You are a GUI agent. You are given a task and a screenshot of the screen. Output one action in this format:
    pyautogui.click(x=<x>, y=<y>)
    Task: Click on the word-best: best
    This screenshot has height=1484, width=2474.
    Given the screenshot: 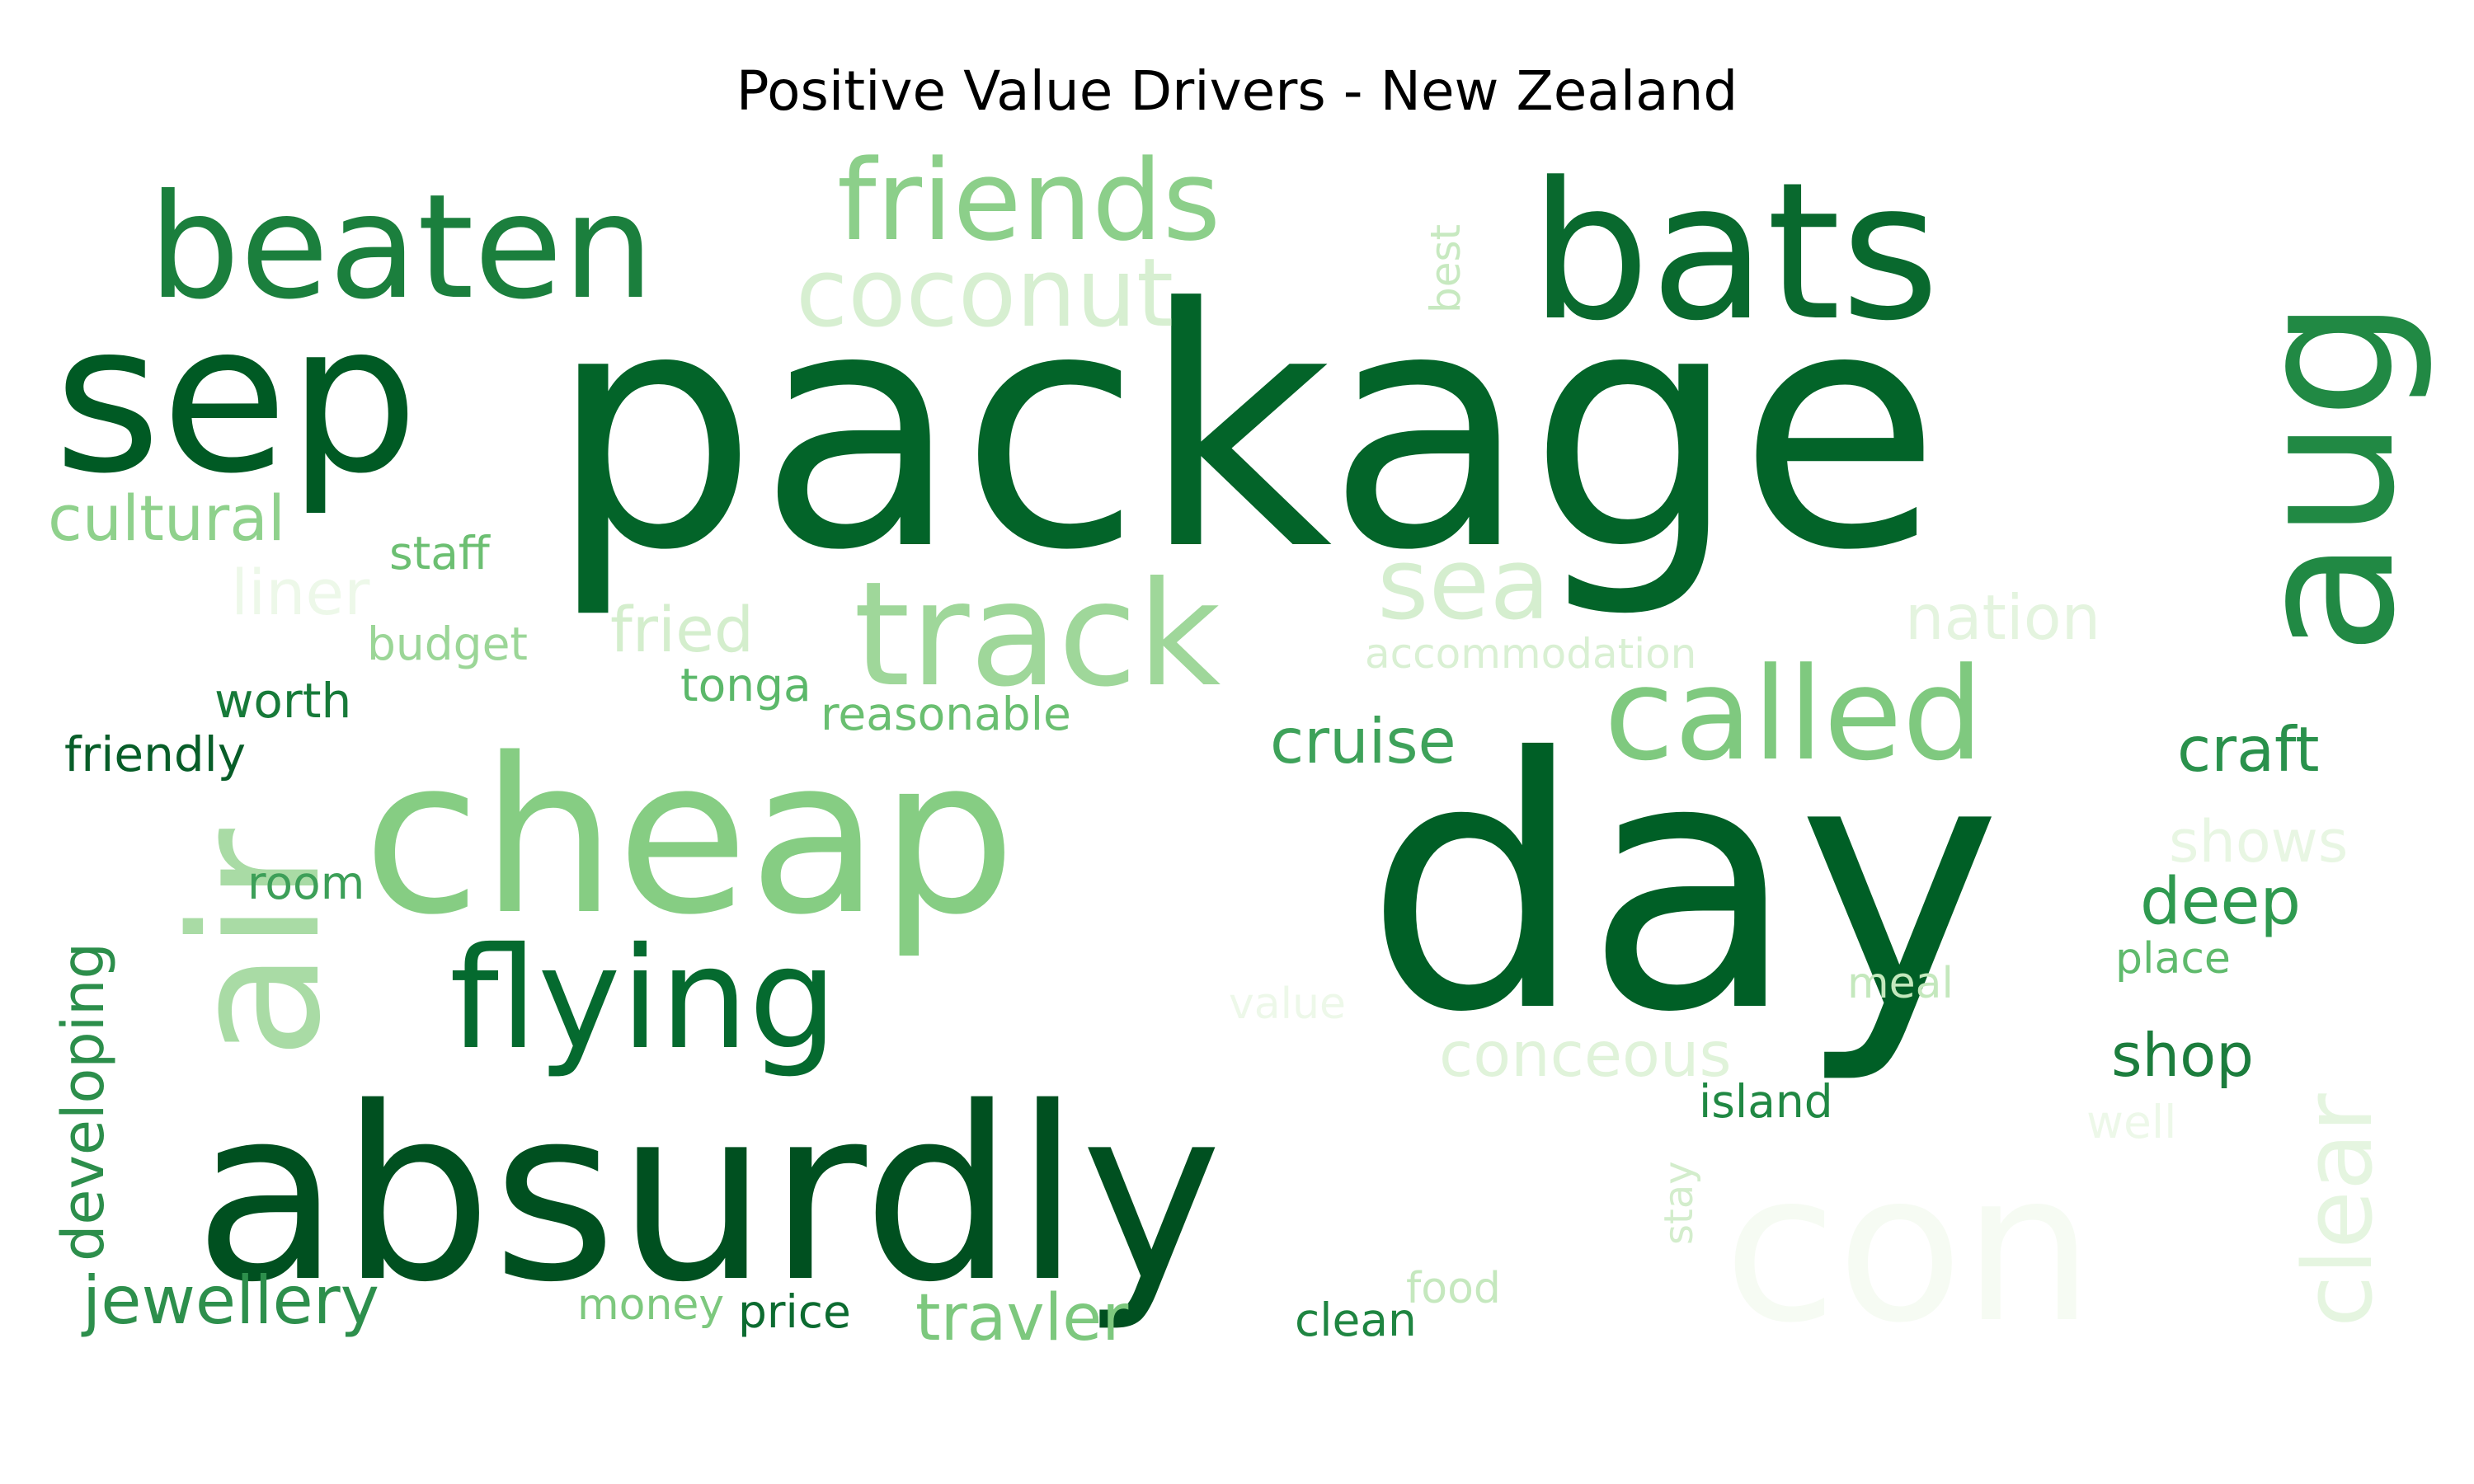 What is the action you would take?
    pyautogui.click(x=1446, y=268)
    